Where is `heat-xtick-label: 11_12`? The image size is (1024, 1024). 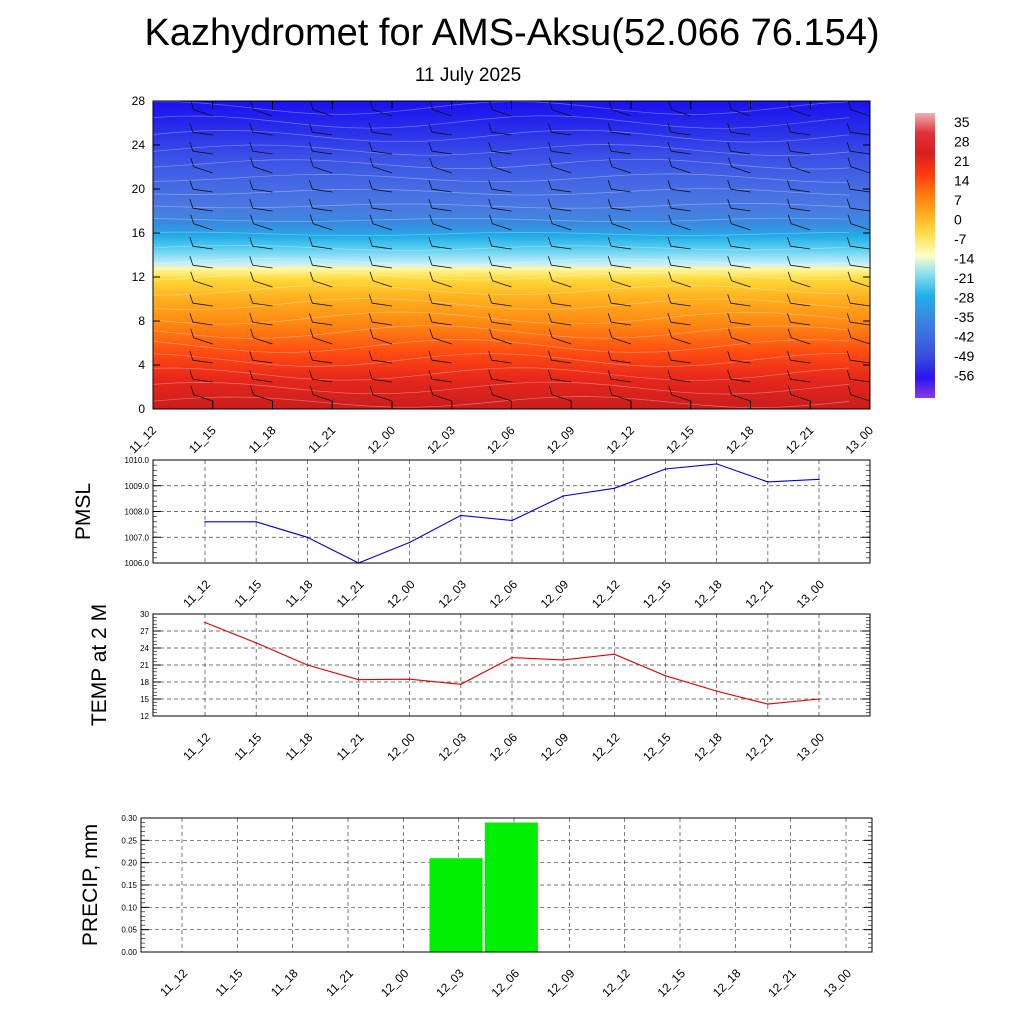 heat-xtick-label: 11_12 is located at coordinates (142, 439).